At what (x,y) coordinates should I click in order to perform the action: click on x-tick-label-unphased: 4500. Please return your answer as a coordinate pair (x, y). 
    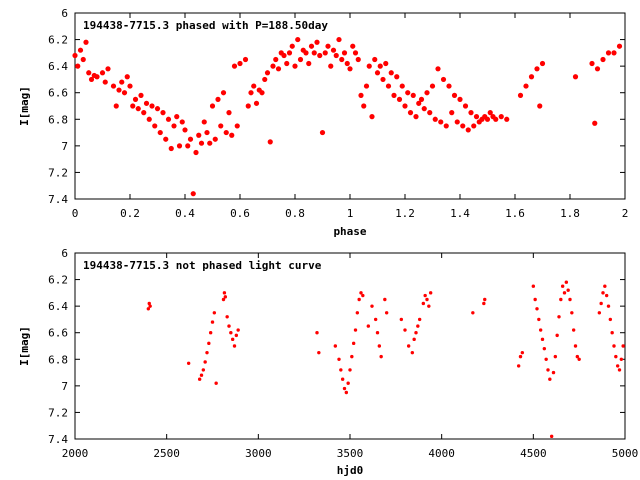
    Looking at the image, I should click on (533, 453).